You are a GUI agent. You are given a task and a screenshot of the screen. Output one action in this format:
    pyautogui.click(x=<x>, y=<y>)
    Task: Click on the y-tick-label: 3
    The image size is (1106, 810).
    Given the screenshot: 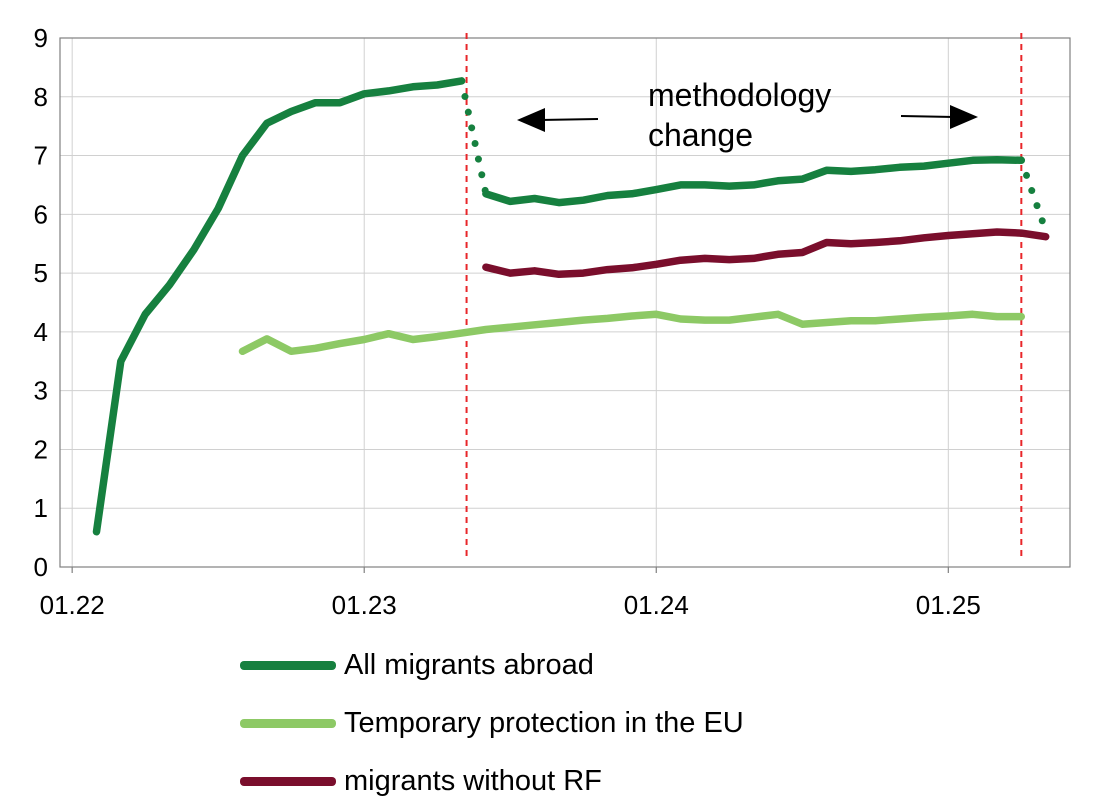 What is the action you would take?
    pyautogui.click(x=41, y=391)
    